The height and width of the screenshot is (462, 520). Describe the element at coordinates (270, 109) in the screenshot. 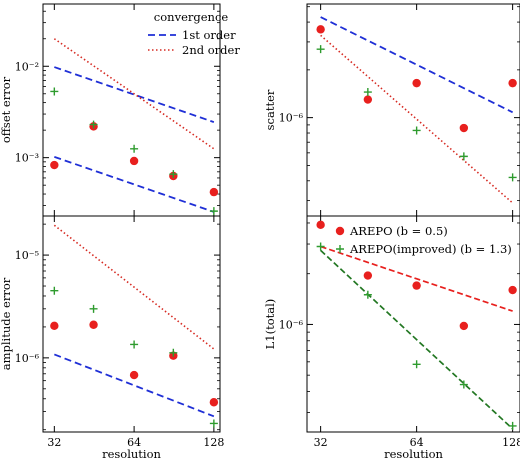

I see `y-axis-label: scatter` at that location.